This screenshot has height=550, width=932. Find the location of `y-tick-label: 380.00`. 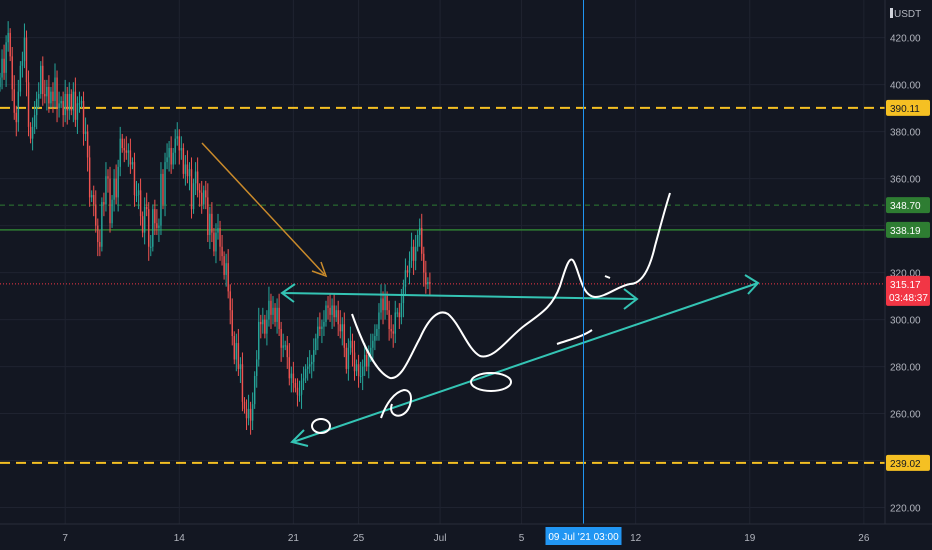

y-tick-label: 380.00 is located at coordinates (905, 133).